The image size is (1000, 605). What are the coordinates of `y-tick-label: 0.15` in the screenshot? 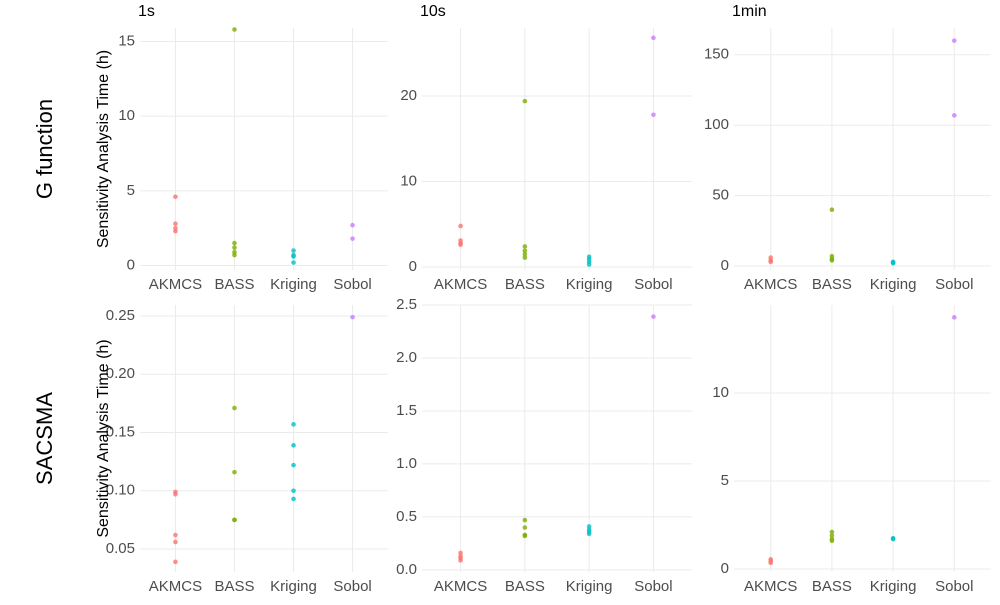 It's located at (120, 431).